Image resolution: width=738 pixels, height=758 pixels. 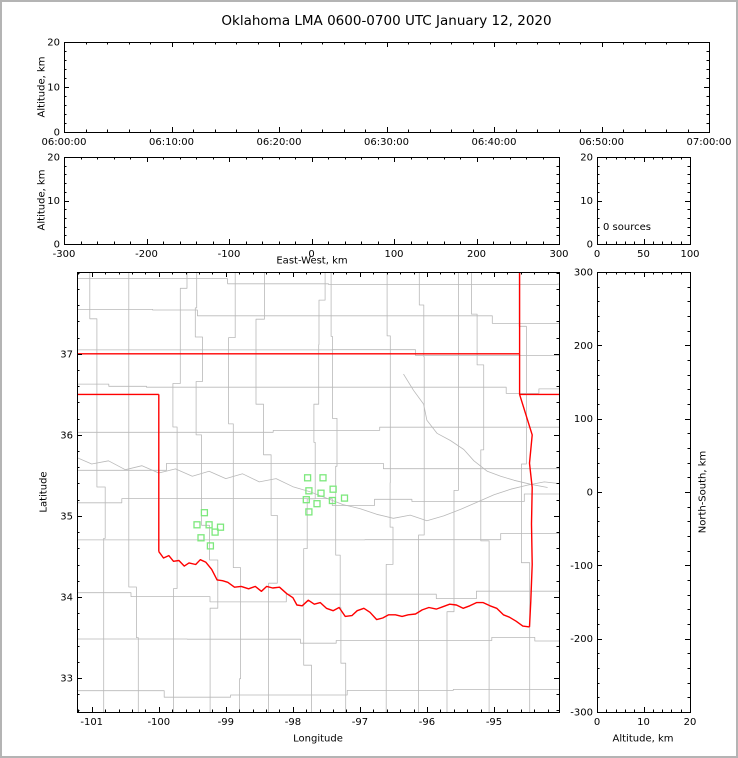 What do you see at coordinates (318, 739) in the screenshot?
I see `plan-view-xlabel: Longitude` at bounding box center [318, 739].